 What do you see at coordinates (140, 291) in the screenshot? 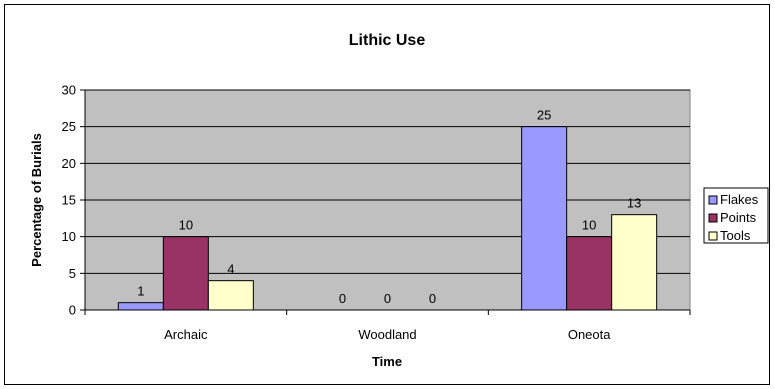
I see `data-label: 1` at bounding box center [140, 291].